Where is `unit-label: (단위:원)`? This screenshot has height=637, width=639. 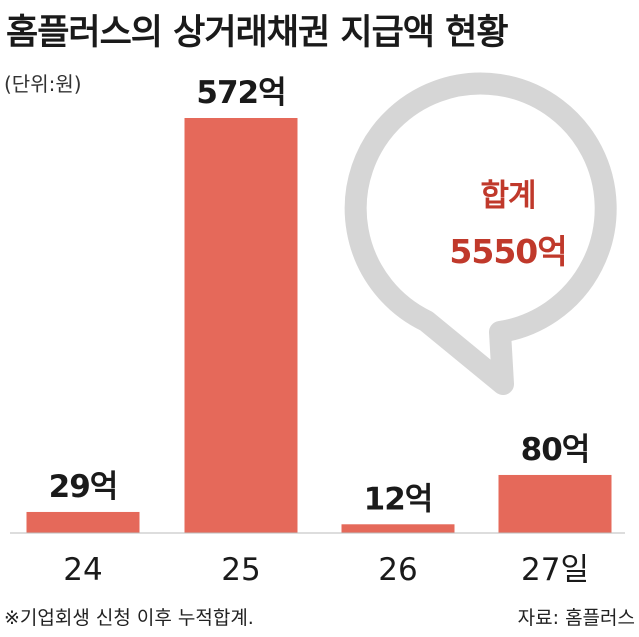 unit-label: (단위:원) is located at coordinates (43, 84).